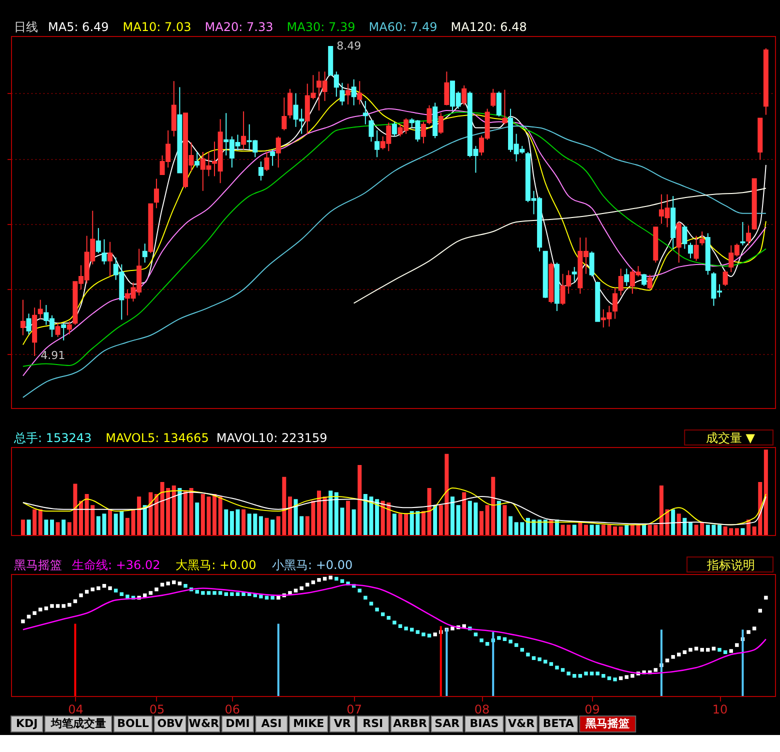  What do you see at coordinates (731, 438) in the screenshot?
I see `text: 成交量 ▼` at bounding box center [731, 438].